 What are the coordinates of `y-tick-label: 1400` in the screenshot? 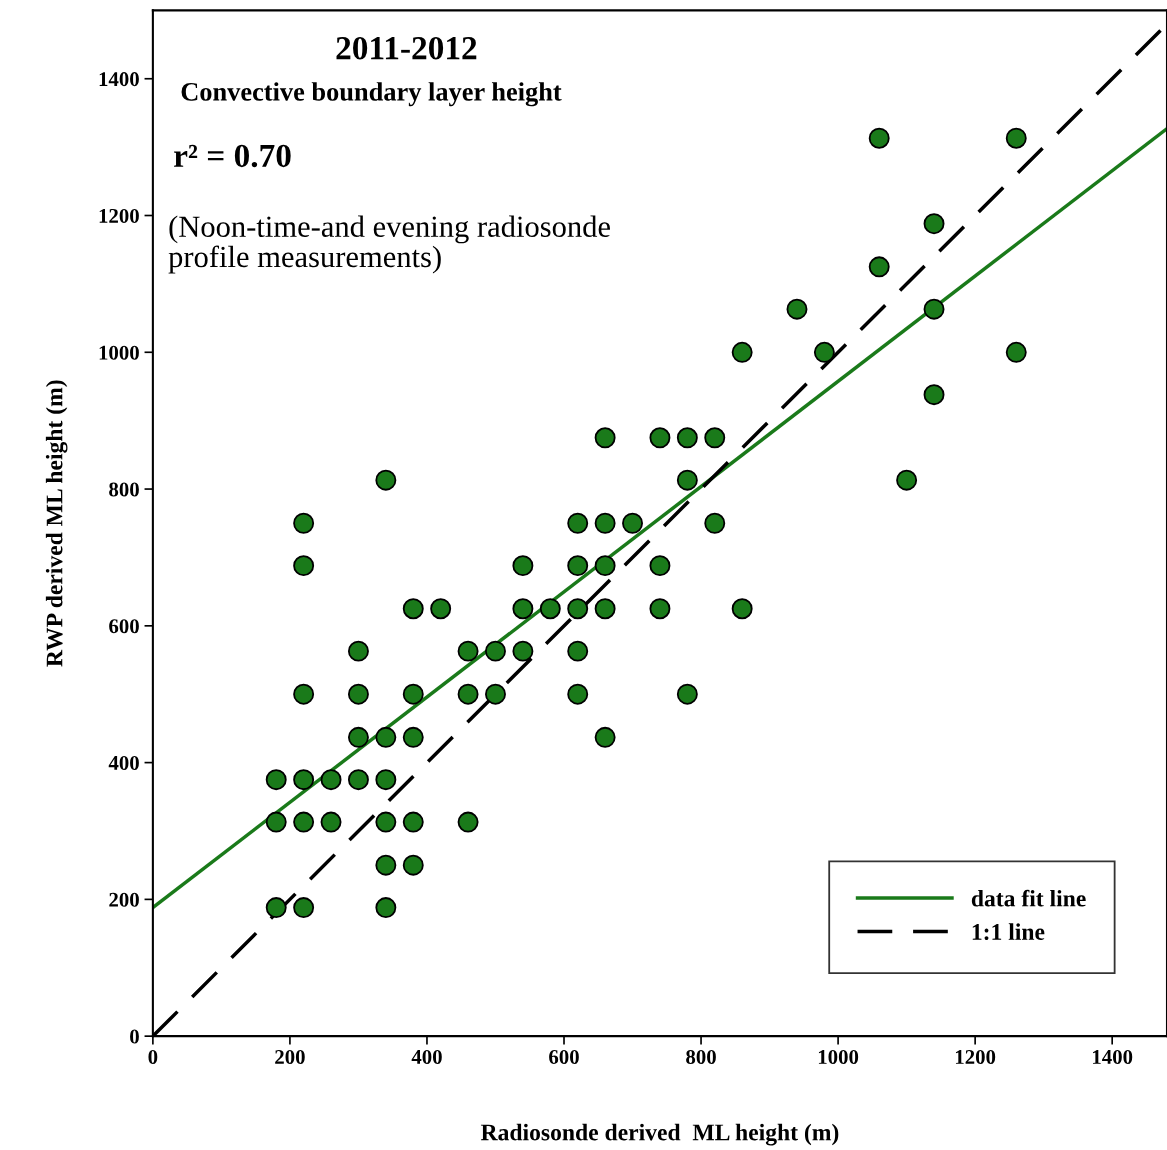 It's located at (119, 79).